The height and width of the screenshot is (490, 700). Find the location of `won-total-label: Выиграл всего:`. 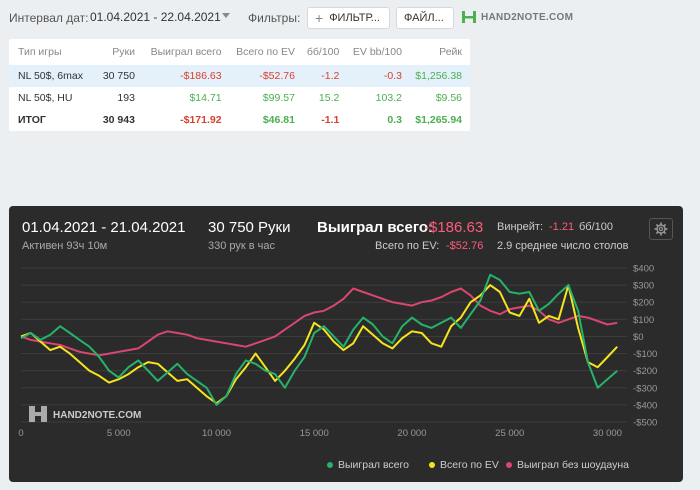

won-total-label: Выиграл всего: is located at coordinates (375, 227).